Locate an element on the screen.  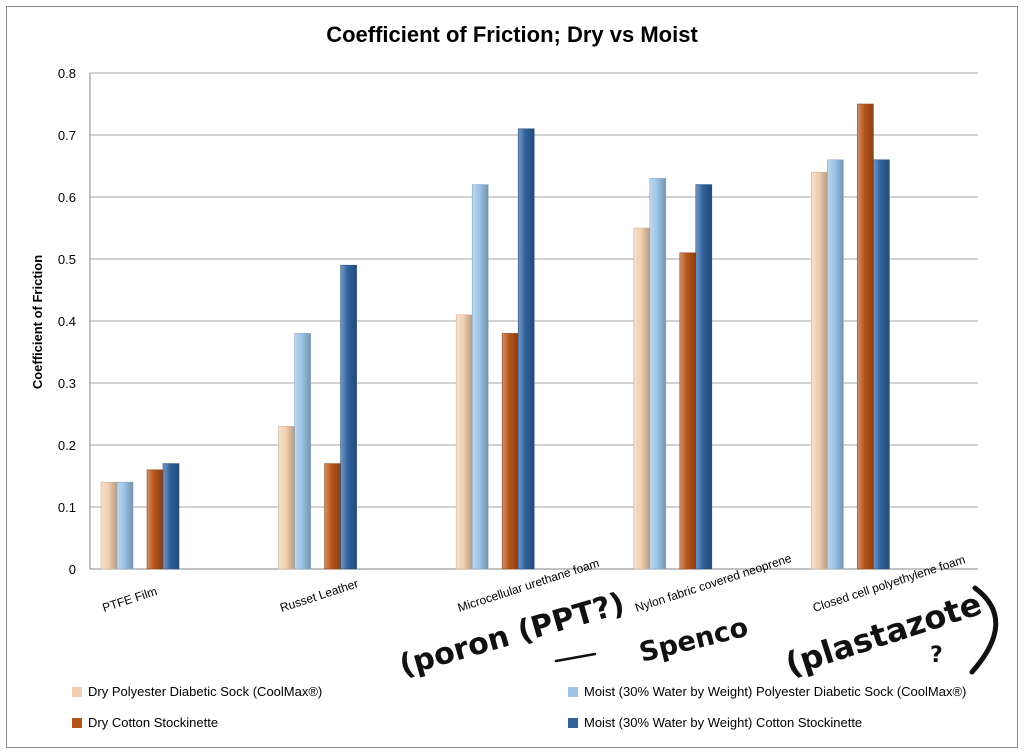
y-tick-labels: 0 0.1 0.2 0.3 0.4 0.5 0.6 0.7 0.8 is located at coordinates (67, 321).